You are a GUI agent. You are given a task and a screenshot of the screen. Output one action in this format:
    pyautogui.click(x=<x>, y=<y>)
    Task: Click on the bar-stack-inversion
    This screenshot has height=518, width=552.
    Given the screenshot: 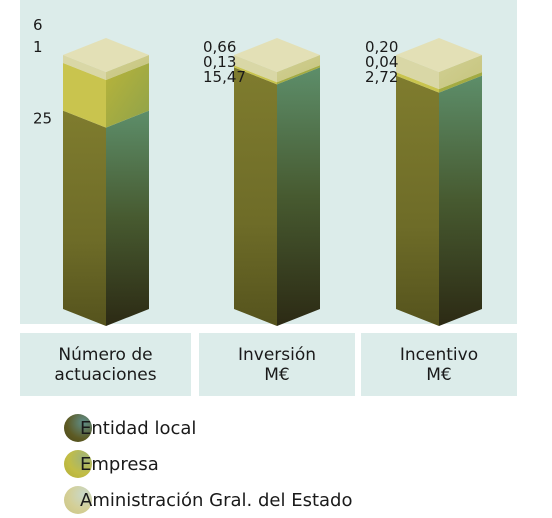 What is the action you would take?
    pyautogui.click(x=277, y=182)
    